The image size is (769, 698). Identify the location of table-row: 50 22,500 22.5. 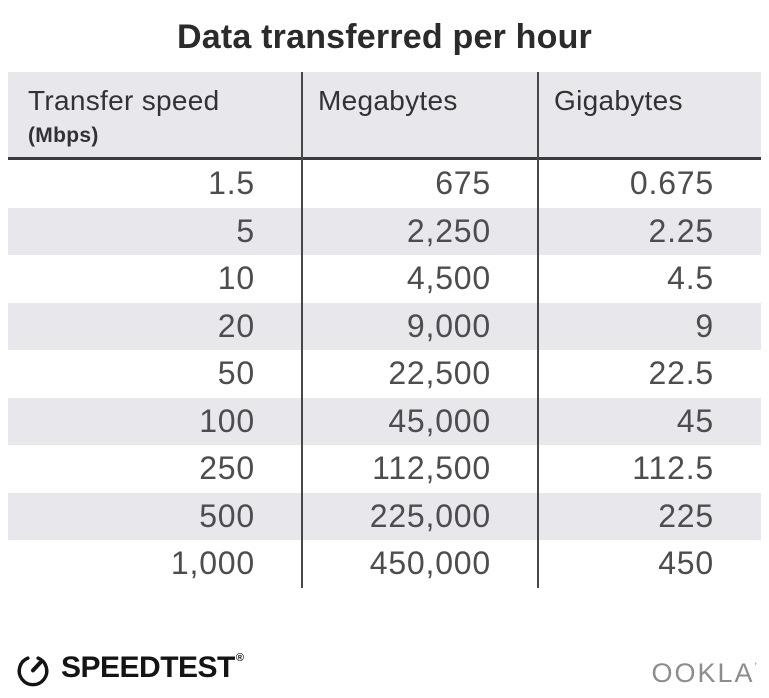
(384, 374).